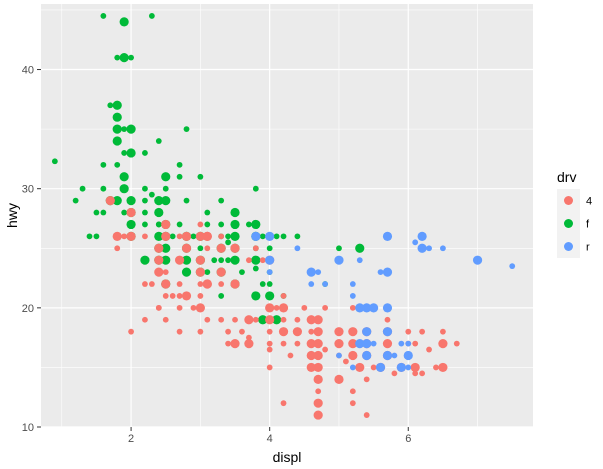  Describe the element at coordinates (568, 223) in the screenshot. I see `legend-key-f` at that location.